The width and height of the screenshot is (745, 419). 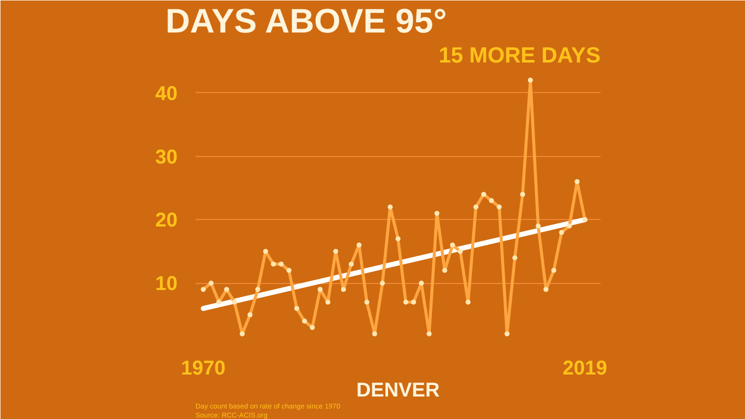 What do you see at coordinates (203, 369) in the screenshot?
I see `x-tick-label: 1970` at bounding box center [203, 369].